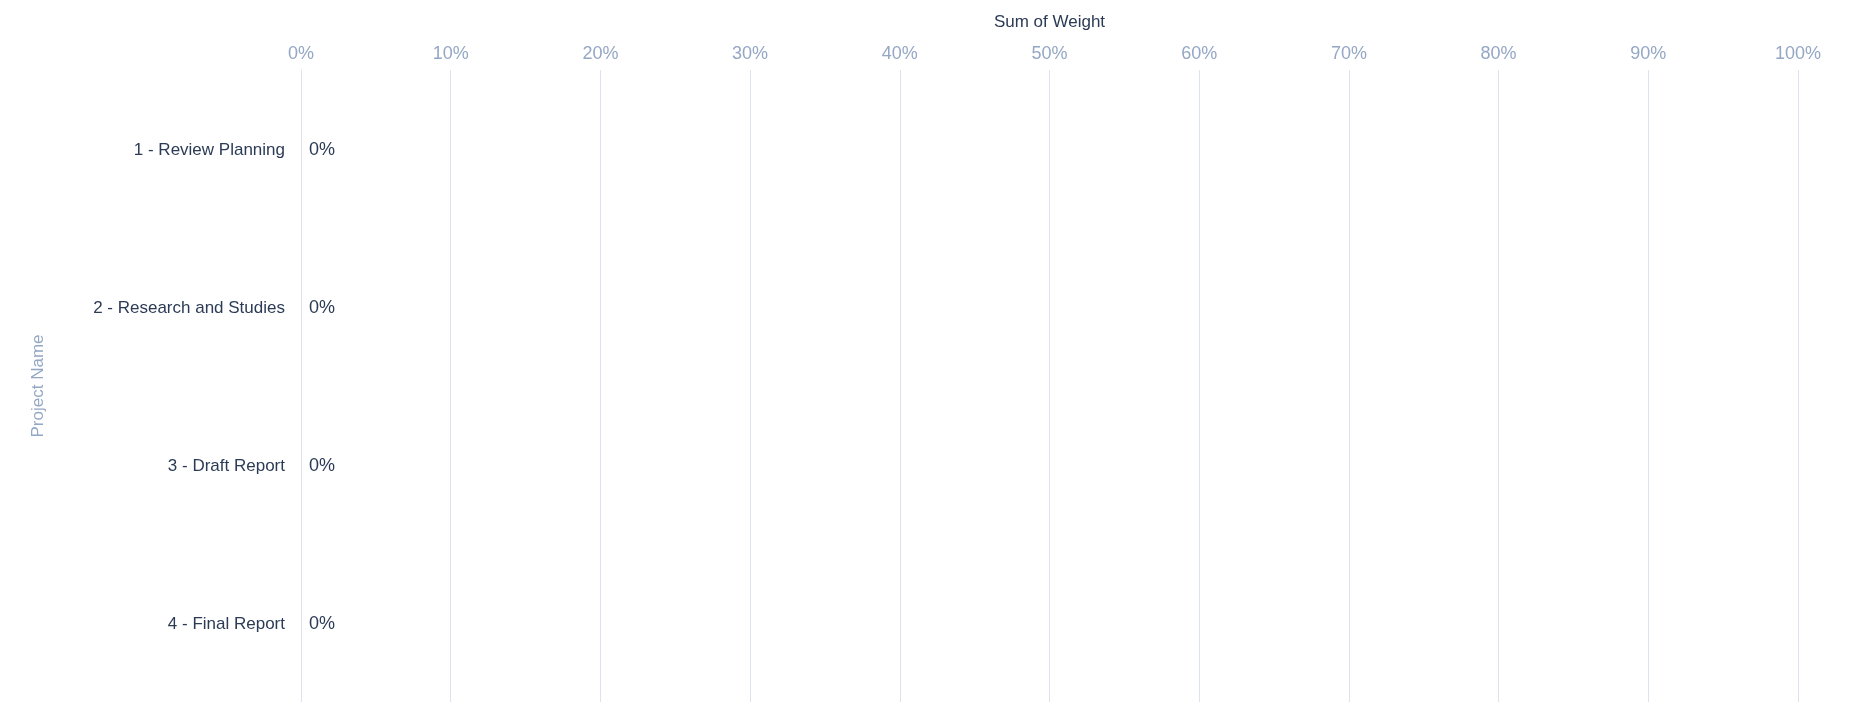  What do you see at coordinates (1648, 53) in the screenshot?
I see `x-tick-label: 90%` at bounding box center [1648, 53].